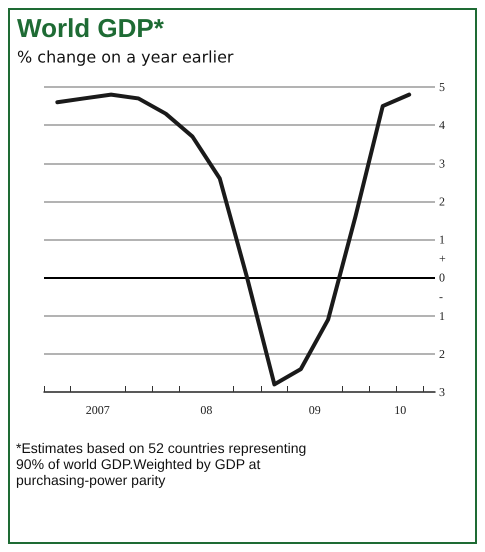 Image resolution: width=485 pixels, height=552 pixels. What do you see at coordinates (442, 125) in the screenshot?
I see `y-tick-label: 4` at bounding box center [442, 125].